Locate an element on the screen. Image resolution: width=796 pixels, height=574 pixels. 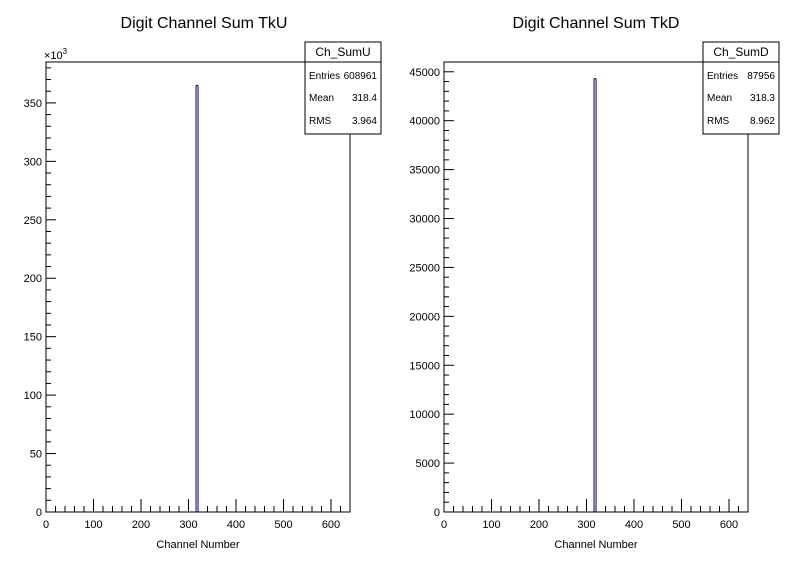
stats-value-rms: 3.964 is located at coordinates (364, 121).